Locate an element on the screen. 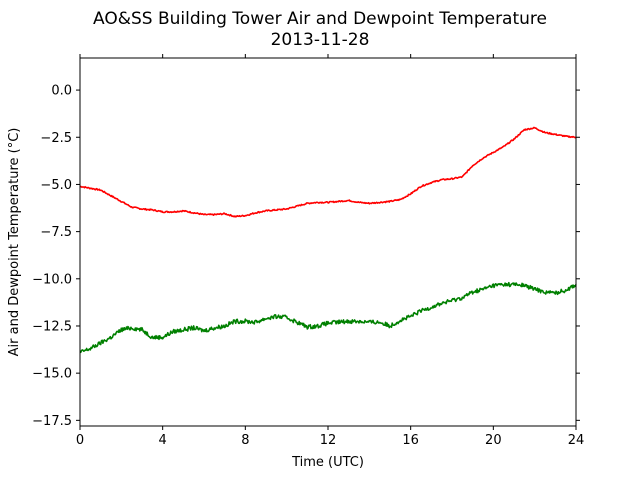 This screenshot has height=480, width=640. x-tick-label: 0 is located at coordinates (80, 440).